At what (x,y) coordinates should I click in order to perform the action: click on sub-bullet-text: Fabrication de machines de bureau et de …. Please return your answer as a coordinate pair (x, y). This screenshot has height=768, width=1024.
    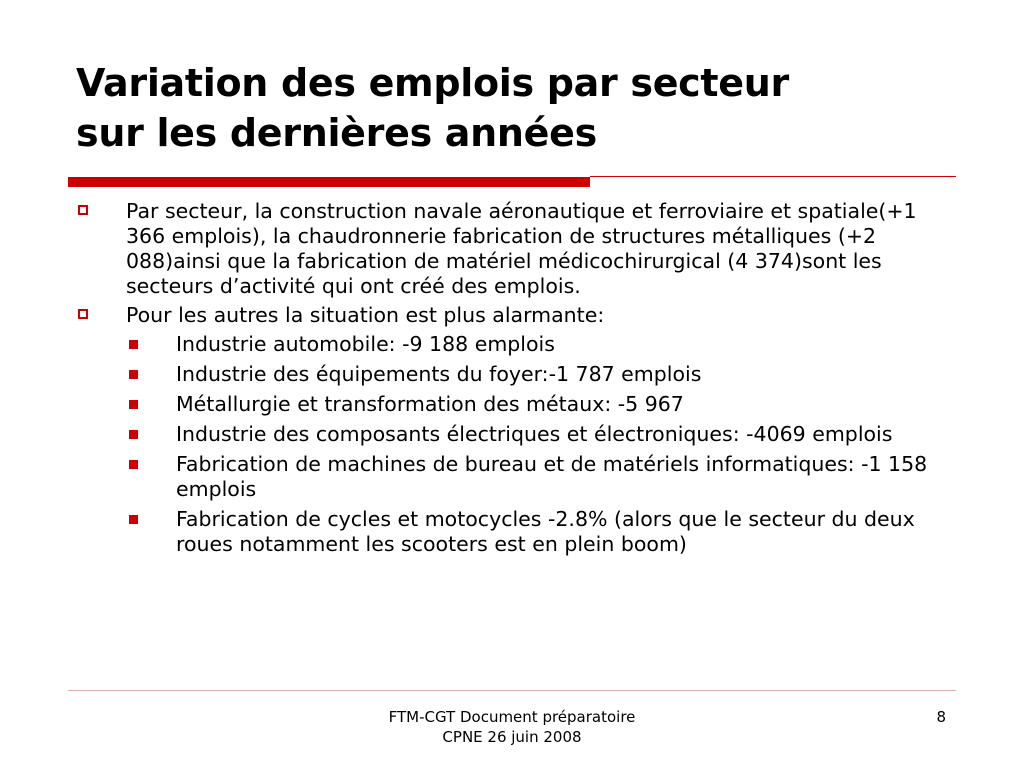
    Looking at the image, I should click on (552, 476).